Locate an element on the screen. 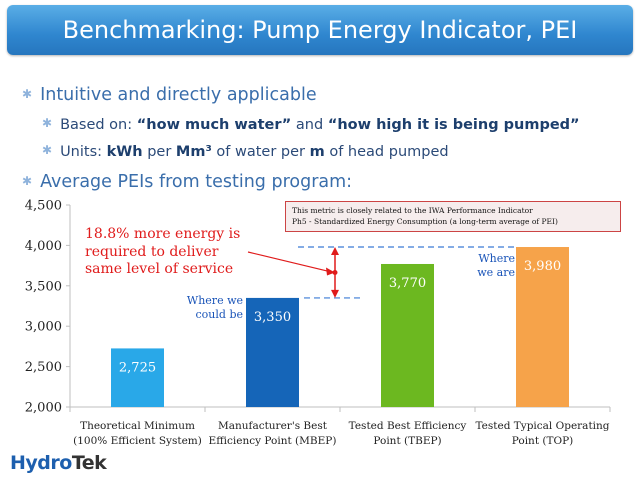 Image resolution: width=640 pixels, height=480 pixels. bullet-4: ✱ Average PEIs from testing program: is located at coordinates (187, 182).